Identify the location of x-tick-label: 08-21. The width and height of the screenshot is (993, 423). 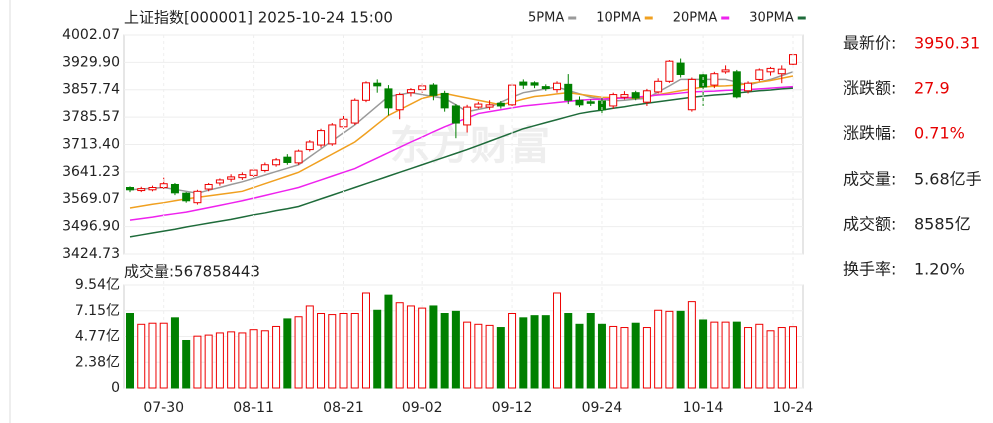
(343, 408).